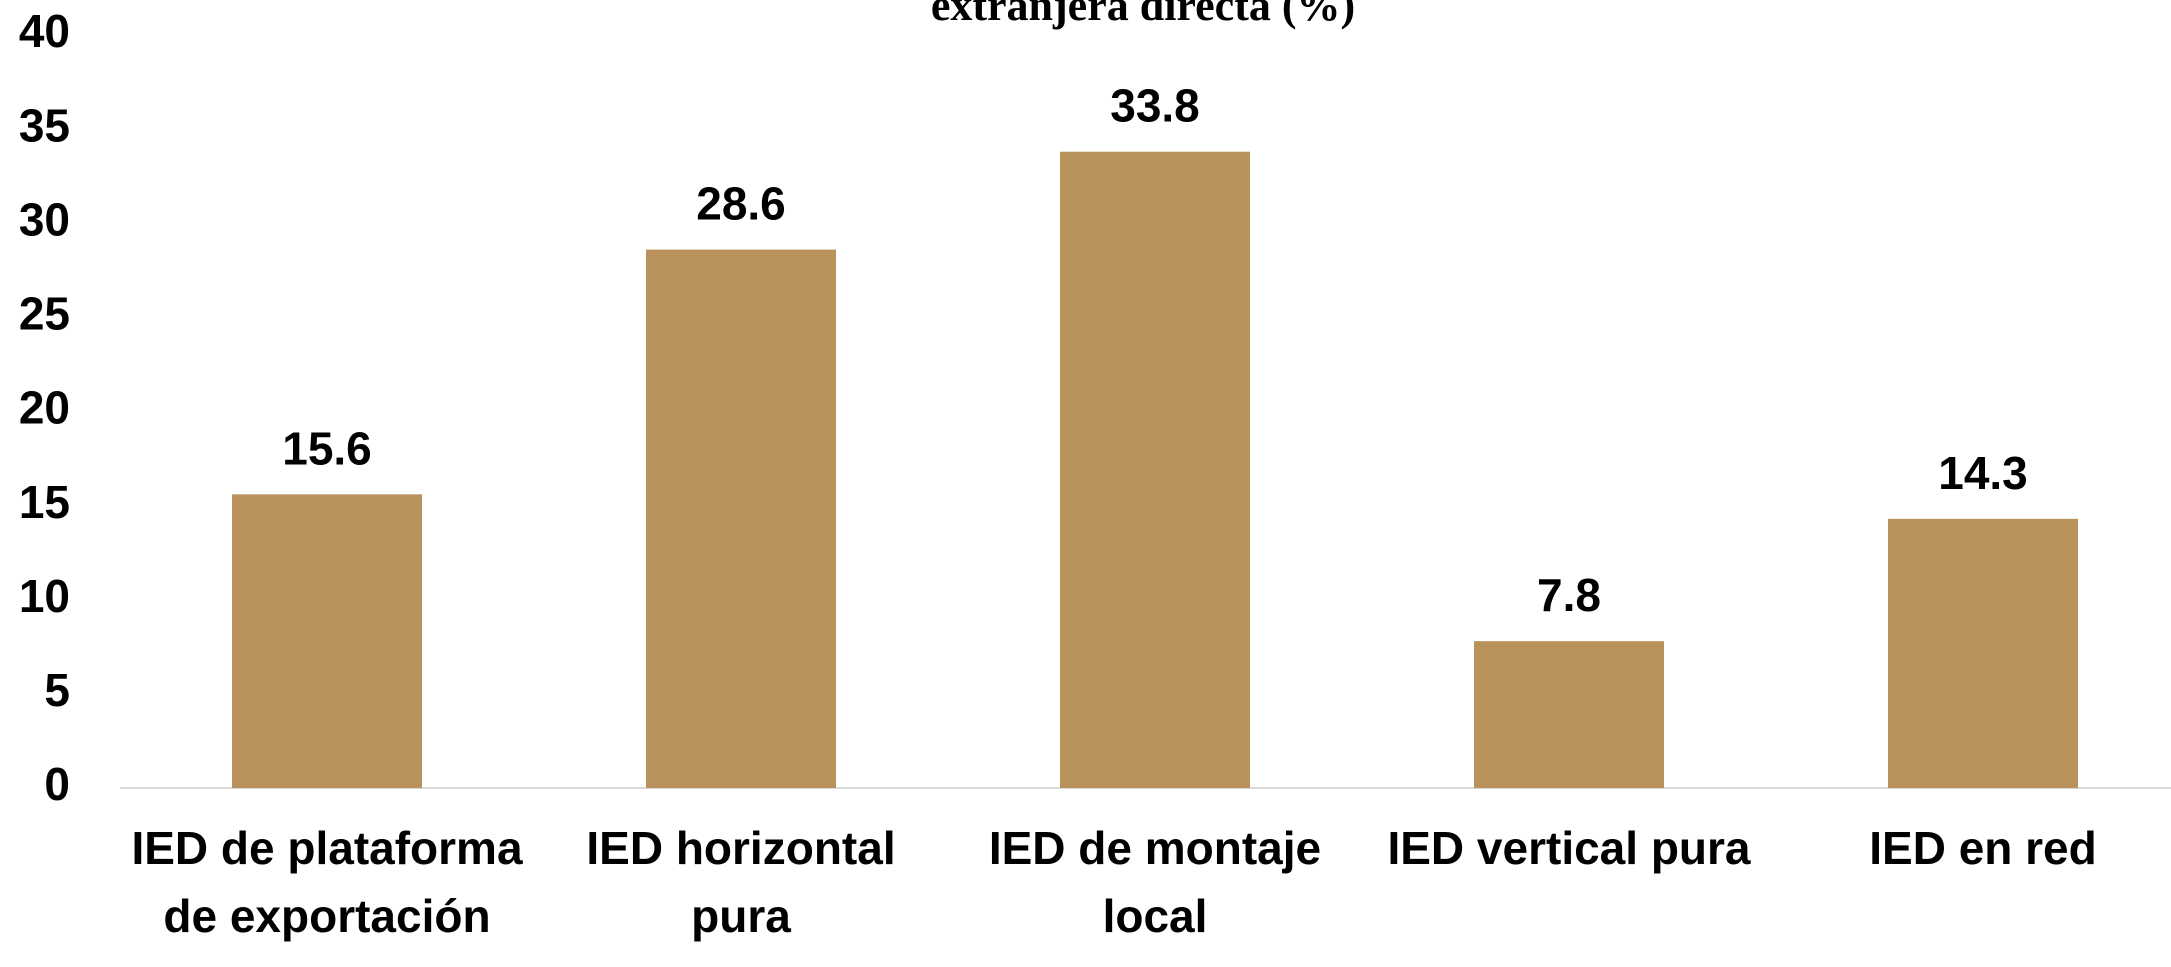  I want to click on y-tick-label: 35, so click(44, 125).